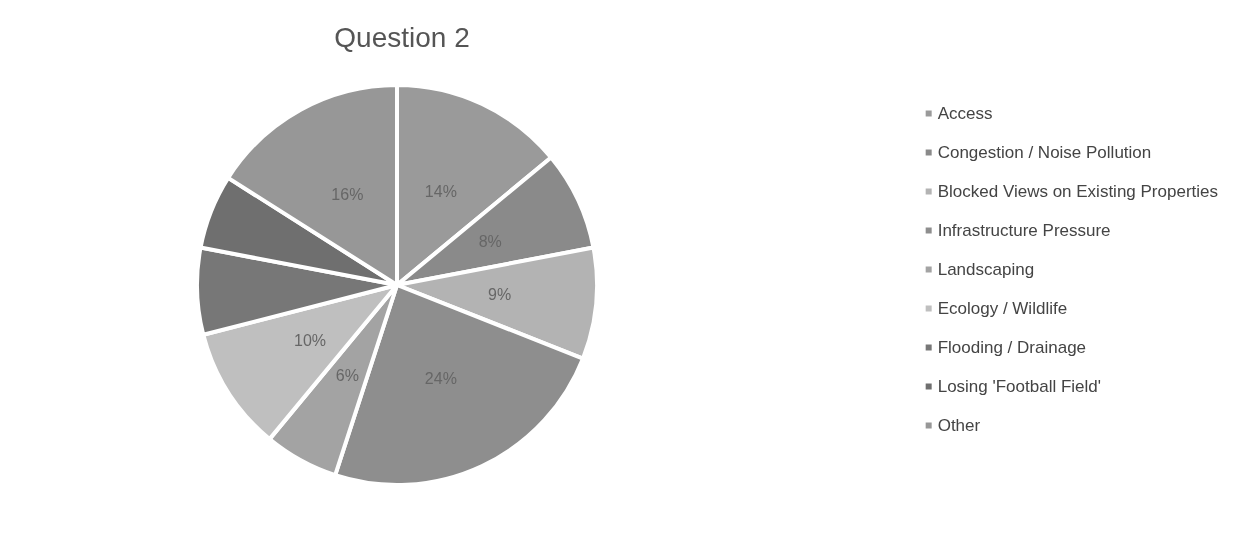 This screenshot has height=539, width=1243. I want to click on legend-label: Landscaping, so click(986, 269).